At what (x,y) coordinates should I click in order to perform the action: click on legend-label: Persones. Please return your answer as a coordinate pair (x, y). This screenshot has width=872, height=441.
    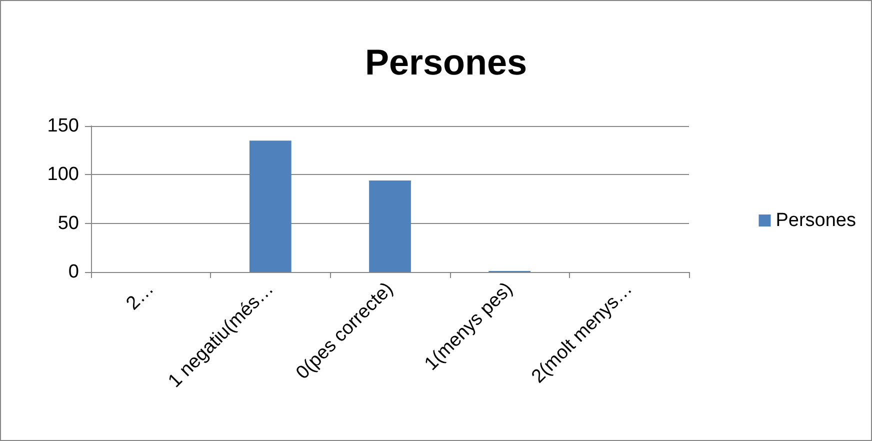
    Looking at the image, I should click on (816, 220).